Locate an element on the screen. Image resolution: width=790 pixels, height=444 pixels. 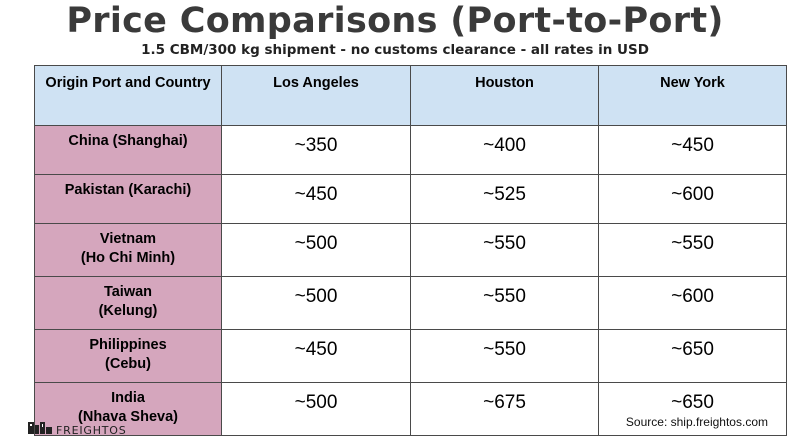
table-row: Philippines (Cebu) ~450 ~550 ~650 is located at coordinates (410, 356).